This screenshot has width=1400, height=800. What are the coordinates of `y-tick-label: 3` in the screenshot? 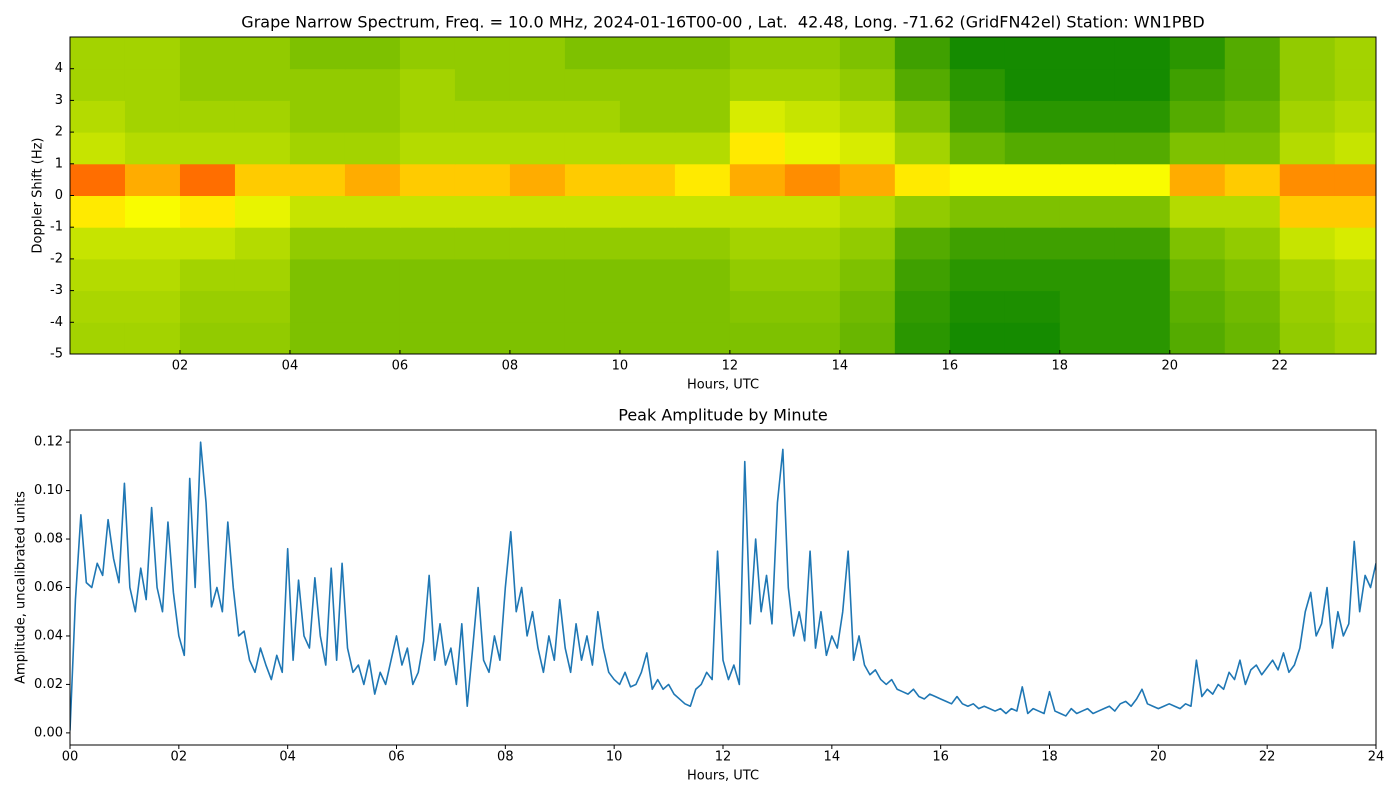 It's located at (59, 100).